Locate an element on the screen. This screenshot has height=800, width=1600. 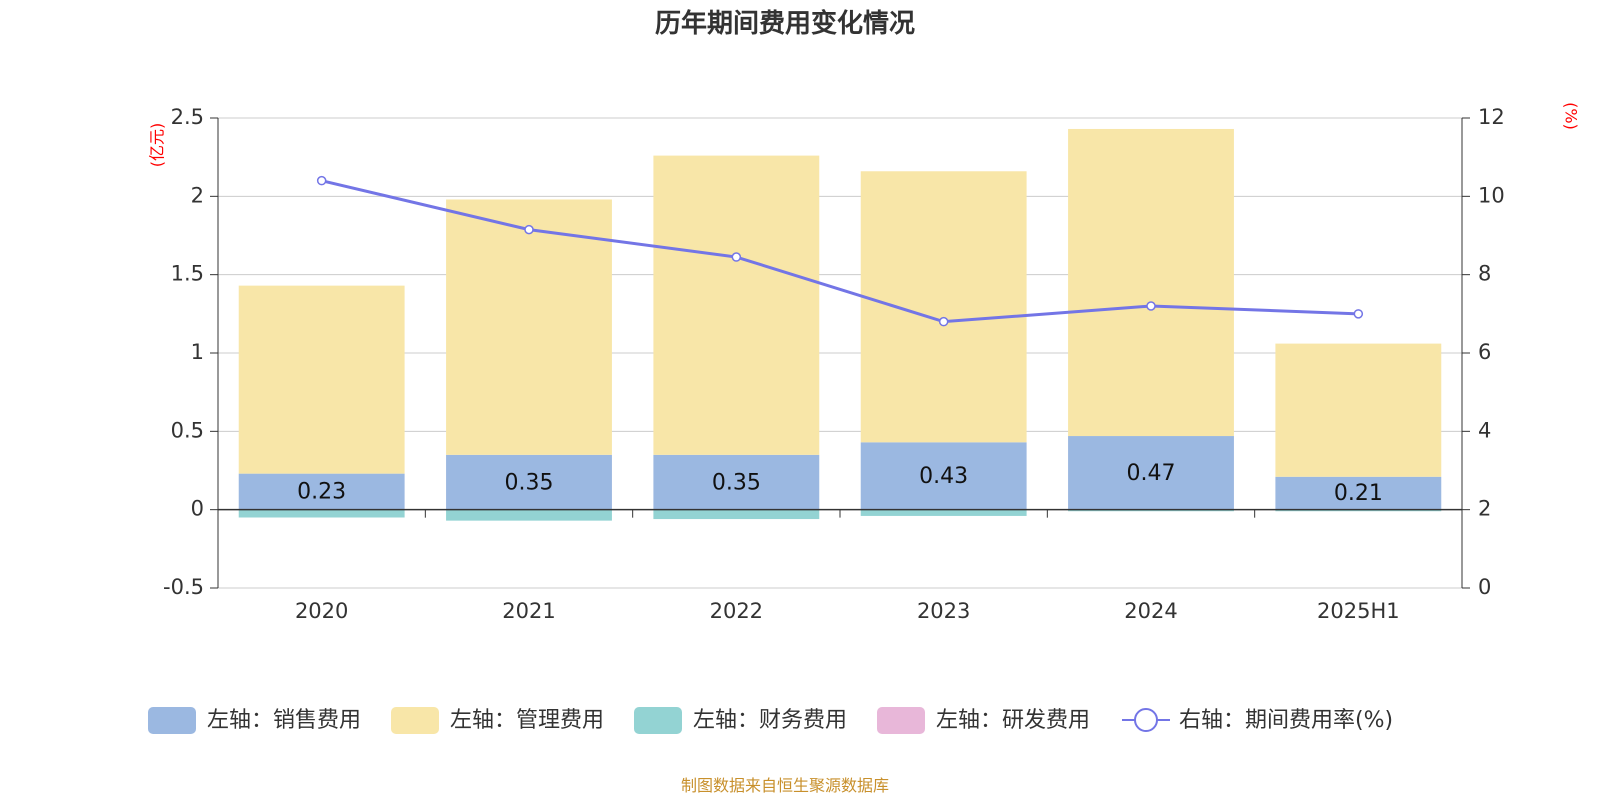
chart-title: 历年期间费用变化情况 is located at coordinates (785, 23).